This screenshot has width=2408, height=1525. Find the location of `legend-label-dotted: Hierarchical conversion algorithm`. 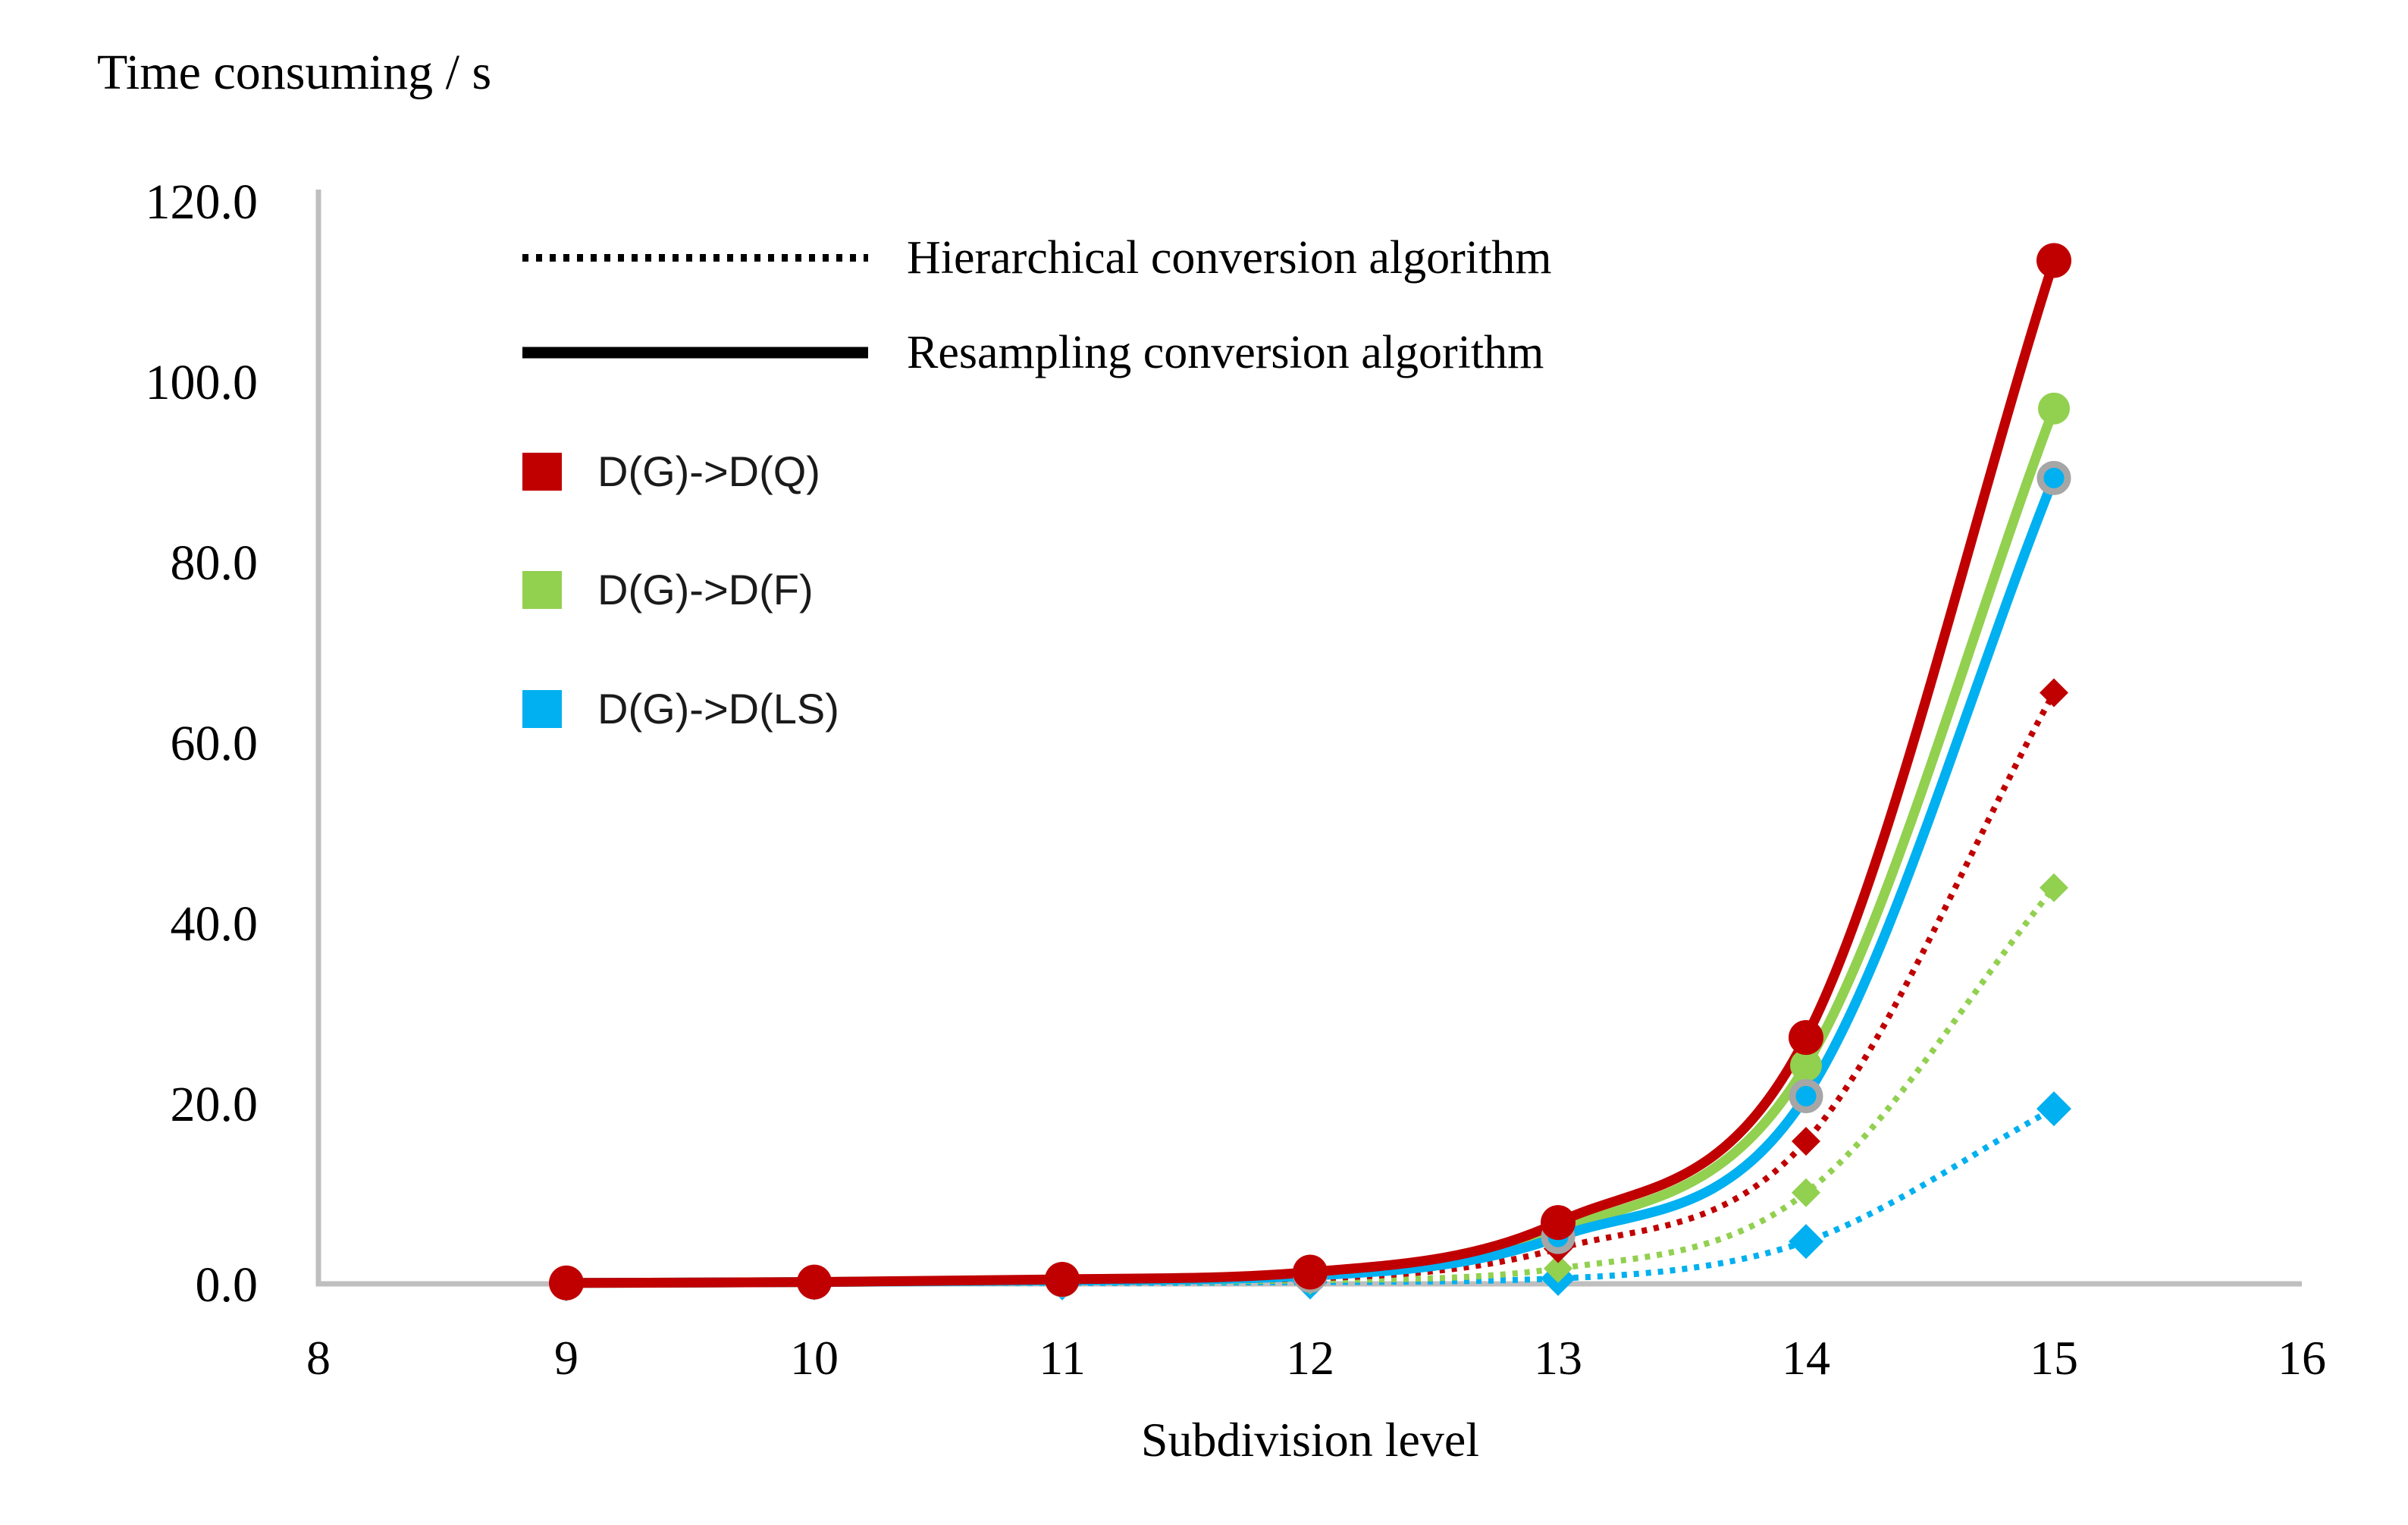

legend-label-dotted: Hierarchical conversion algorithm is located at coordinates (1229, 258).